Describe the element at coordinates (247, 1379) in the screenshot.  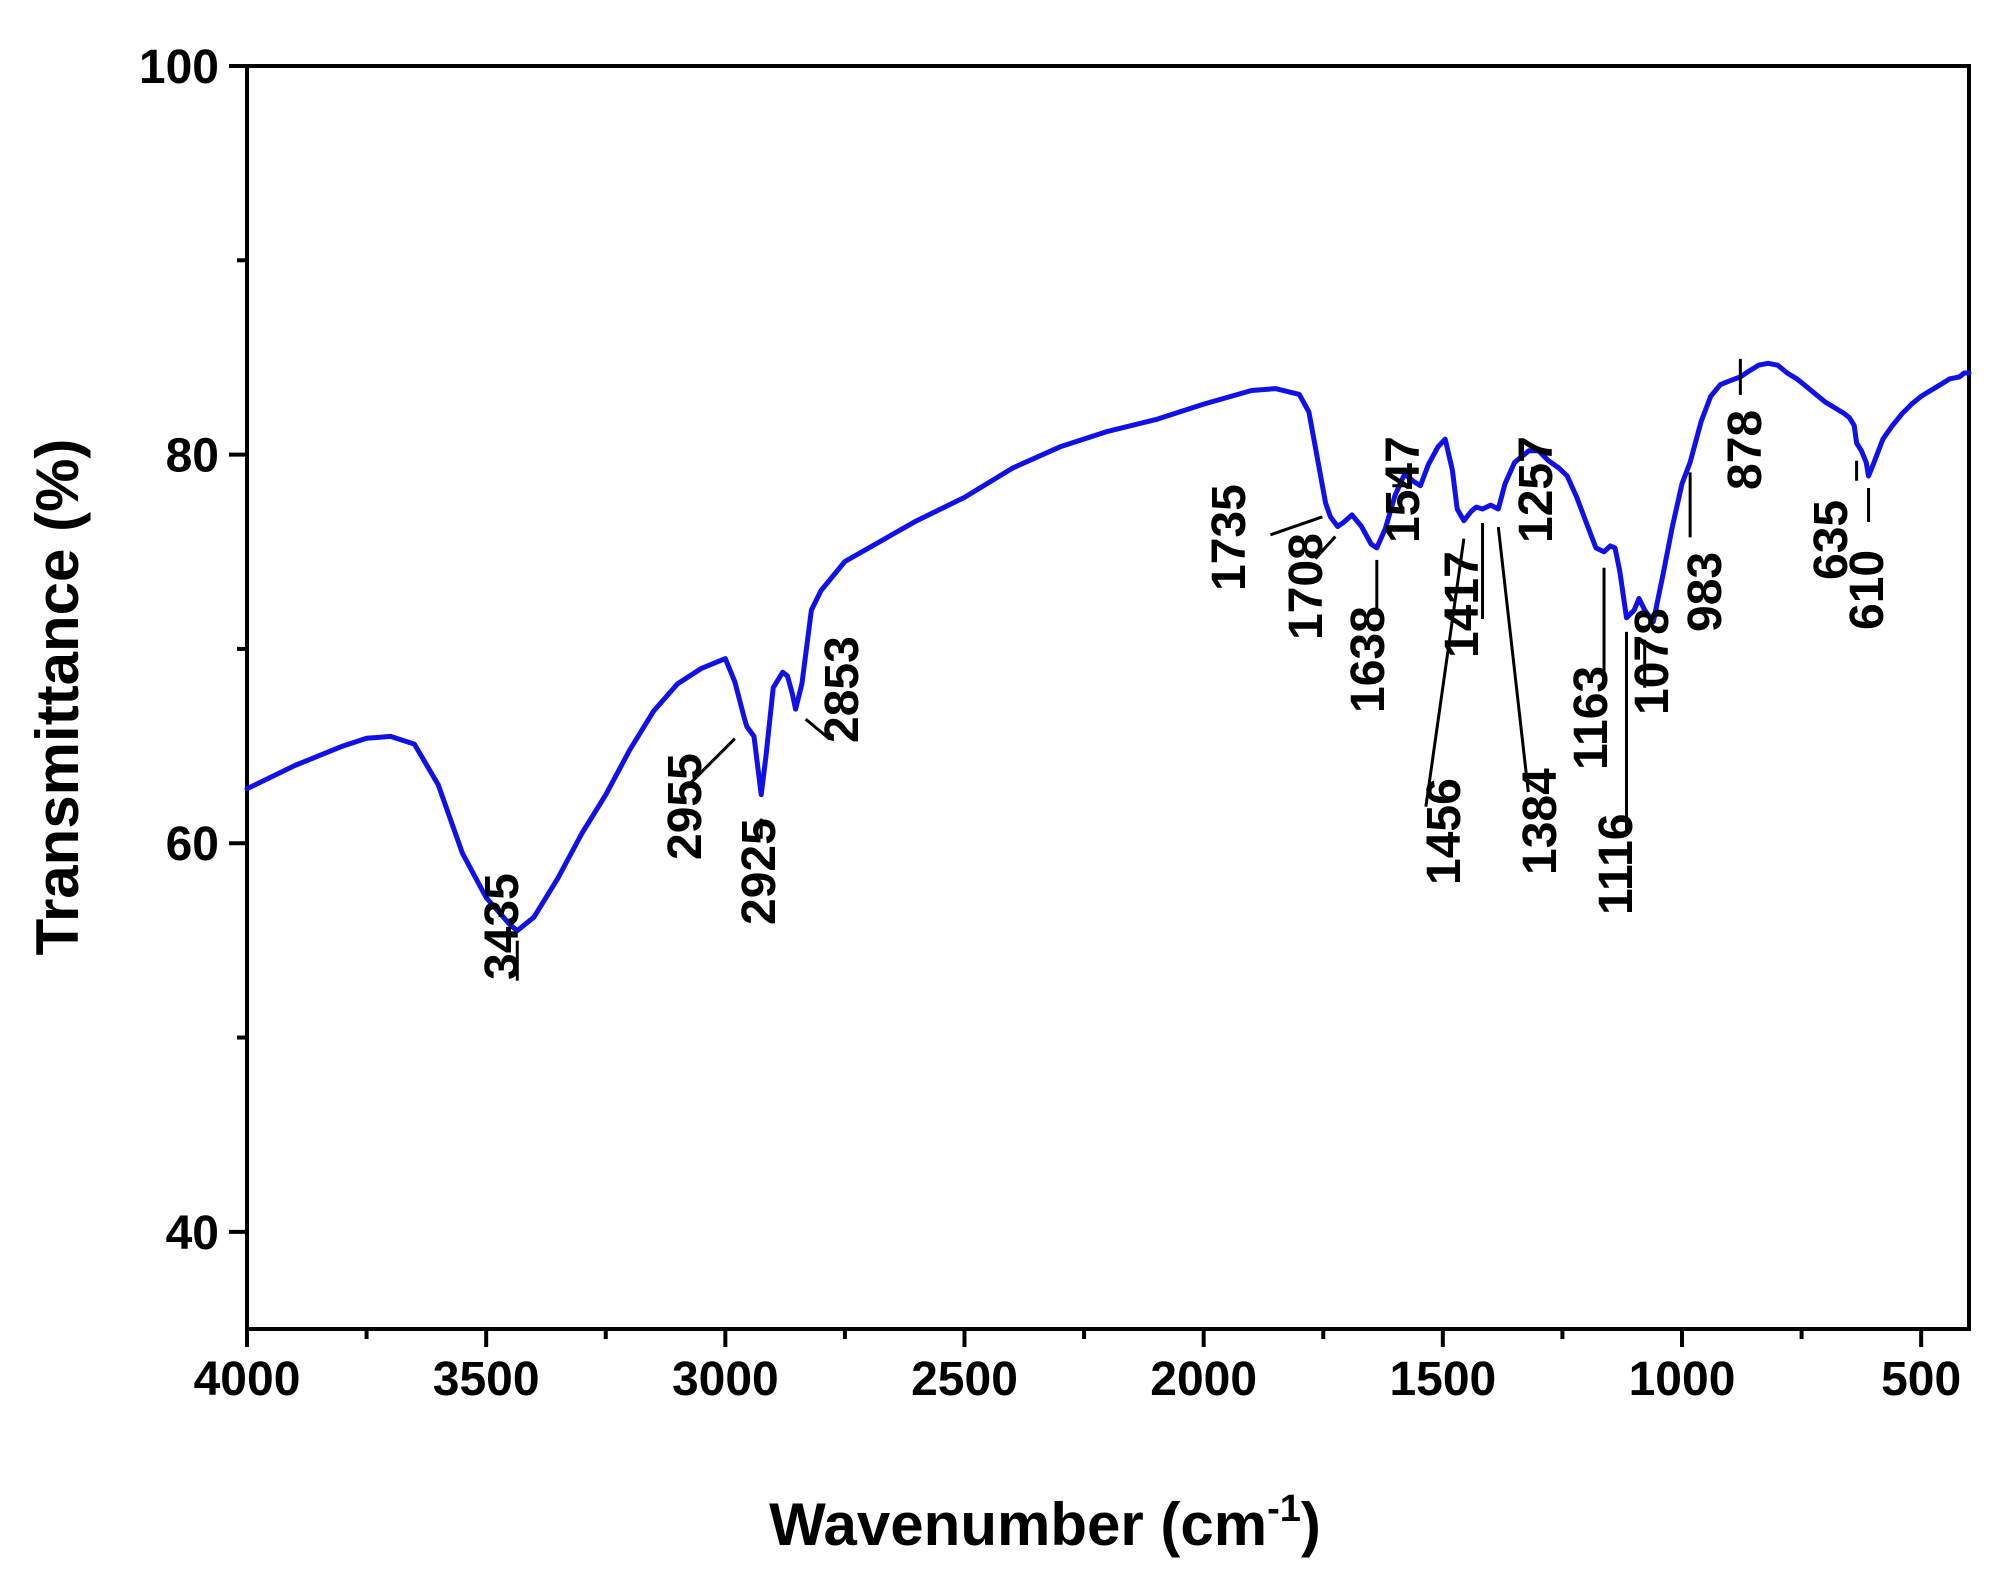
I see `x-tick-label: 4000` at that location.